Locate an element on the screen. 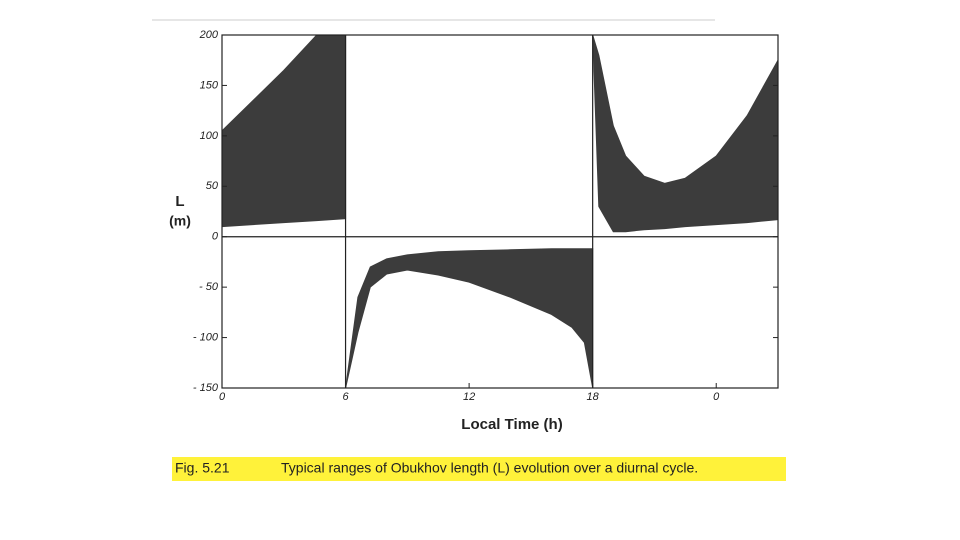 The width and height of the screenshot is (960, 540). y-unit: (m) is located at coordinates (180, 221).